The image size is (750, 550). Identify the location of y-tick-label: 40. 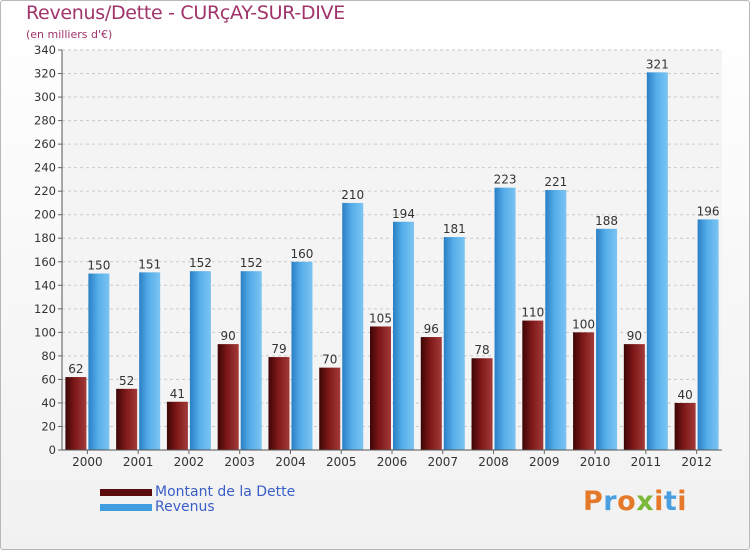
(48, 403).